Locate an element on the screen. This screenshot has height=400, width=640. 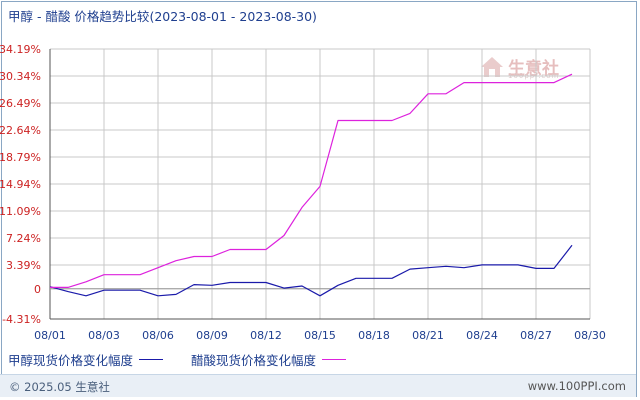
x-tick-label: 08/15 is located at coordinates (320, 335).